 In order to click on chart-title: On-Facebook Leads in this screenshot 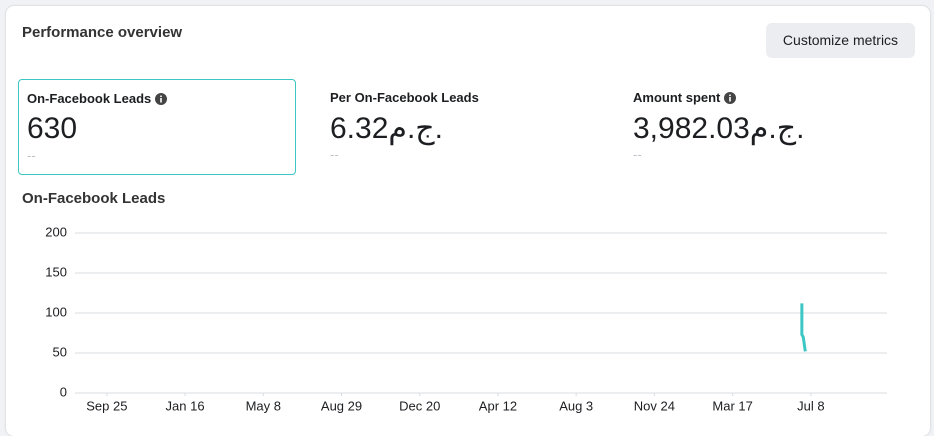, I will do `click(94, 198)`.